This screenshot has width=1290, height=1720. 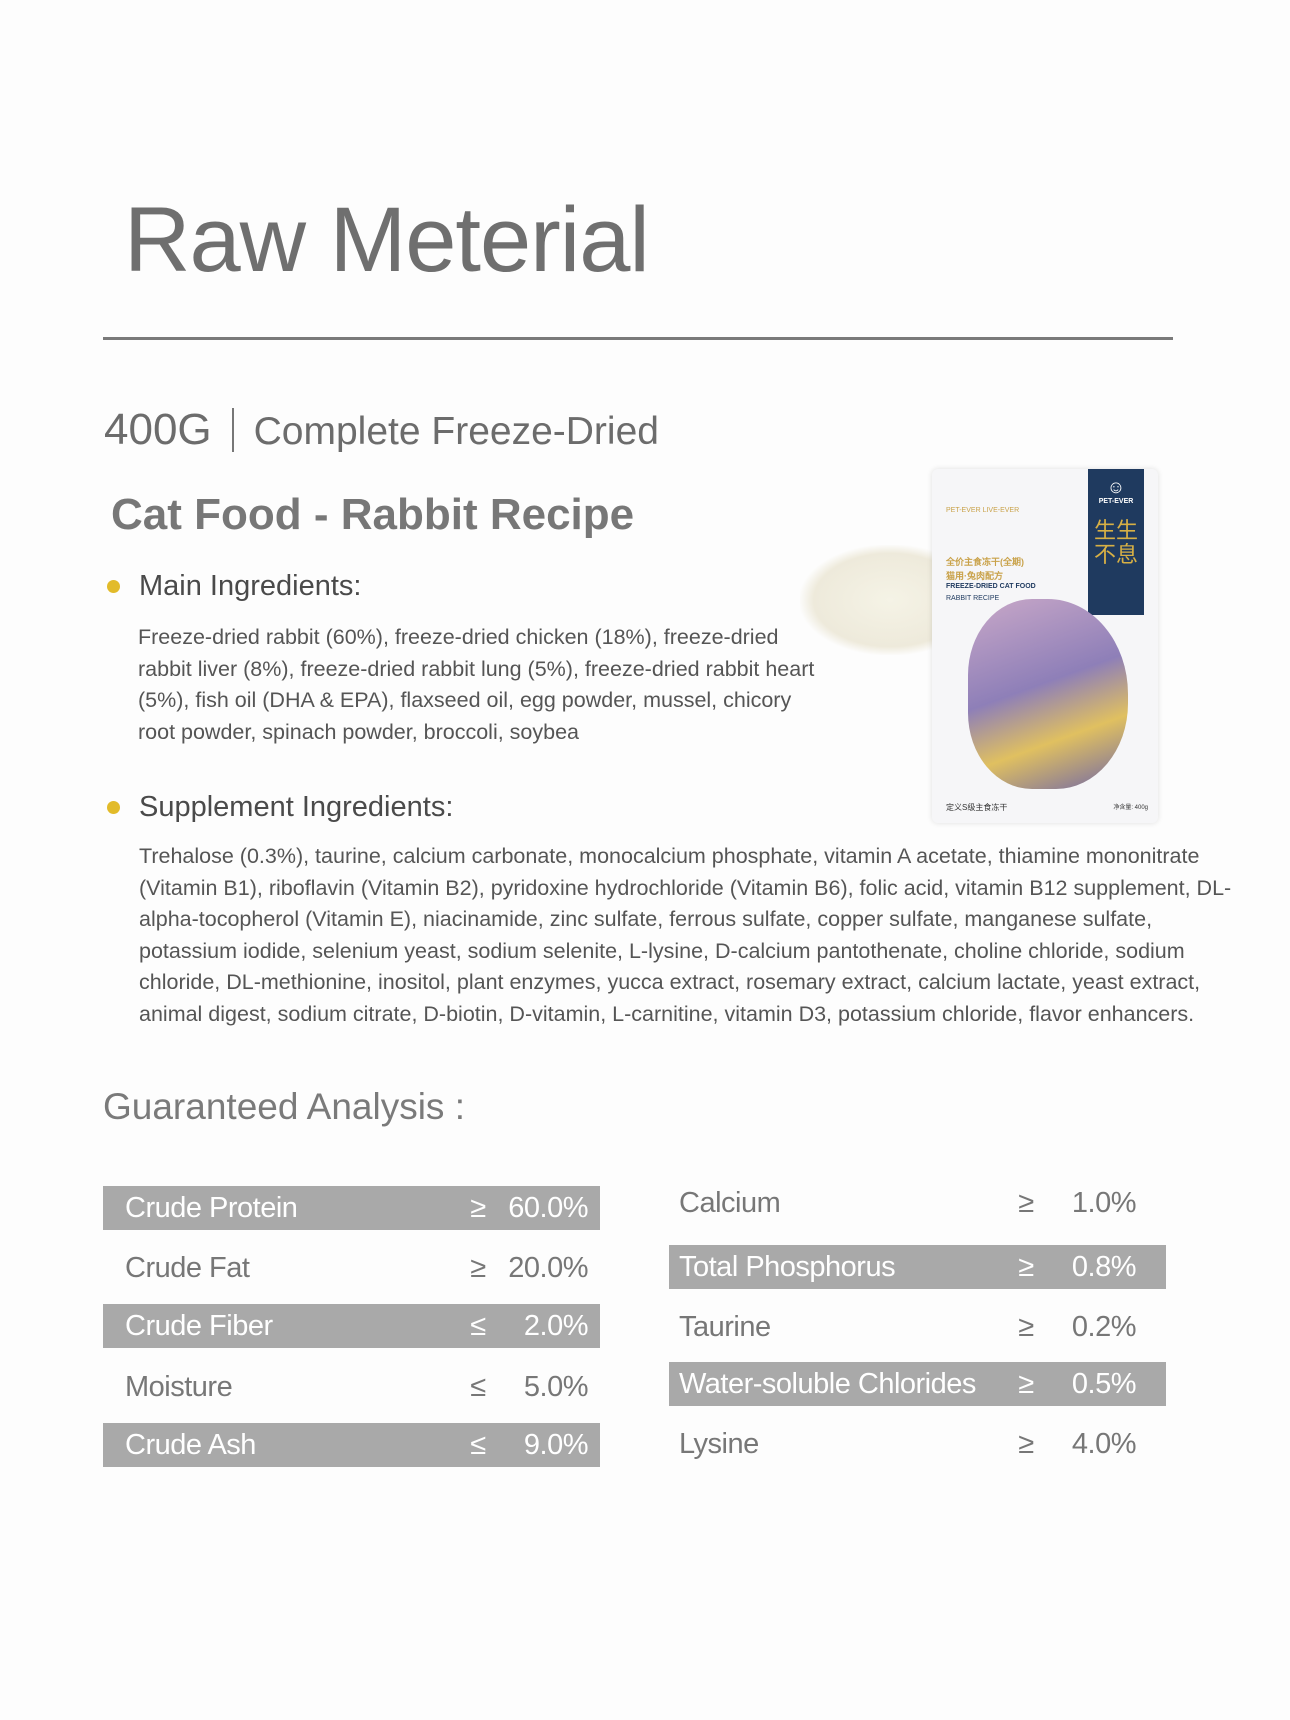 I want to click on package-brand-panel: ☺ PET-EVER 生生不息, so click(x=1116, y=542).